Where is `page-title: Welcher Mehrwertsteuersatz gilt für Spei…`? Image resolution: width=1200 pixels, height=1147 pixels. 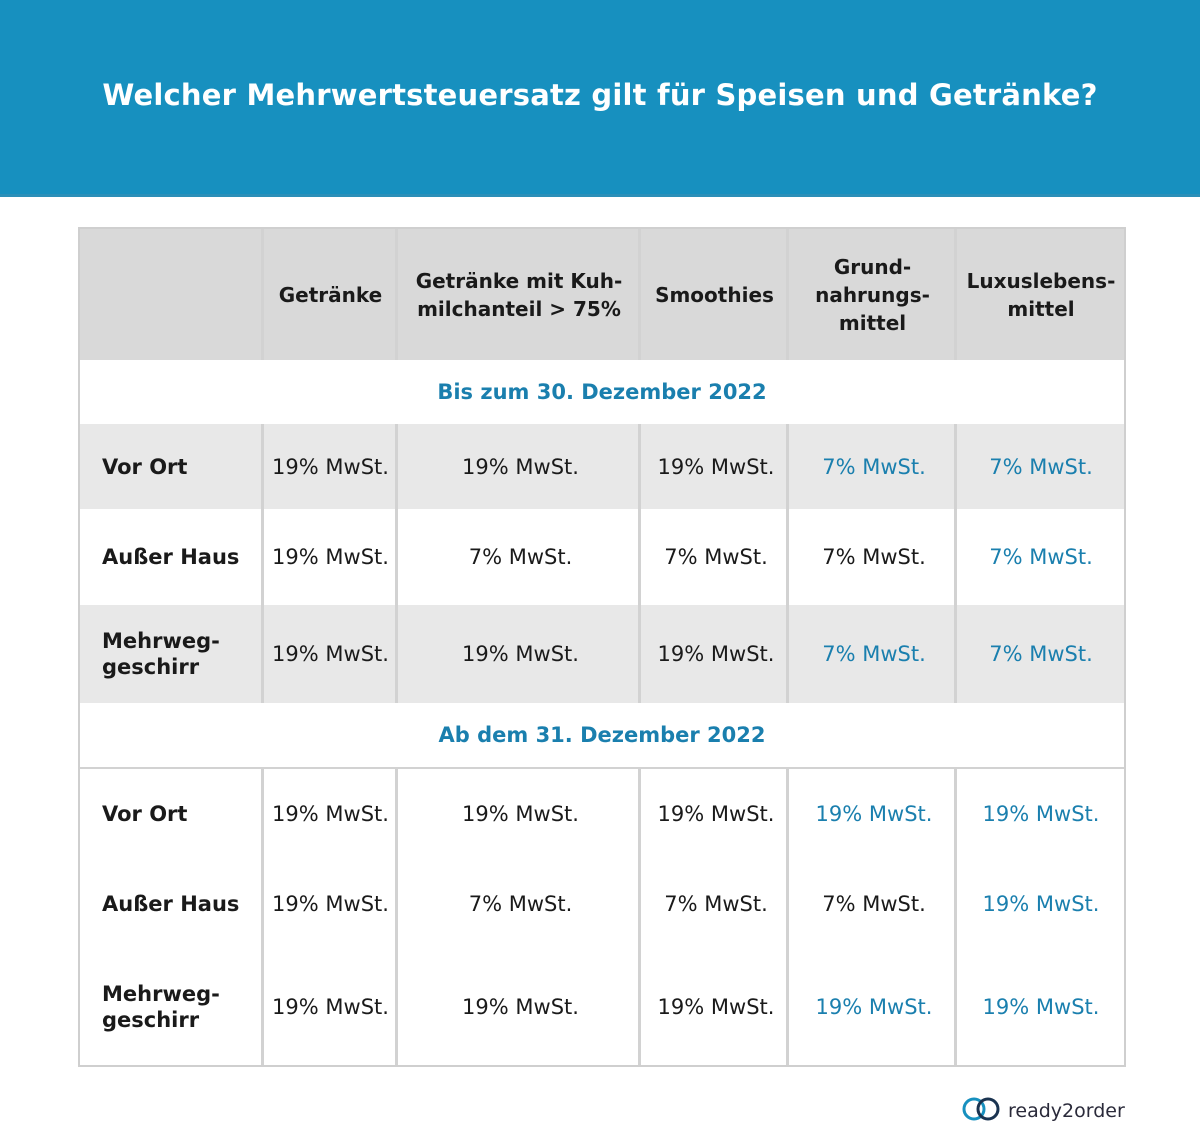 page-title: Welcher Mehrwertsteuersatz gilt für Spei… is located at coordinates (600, 95).